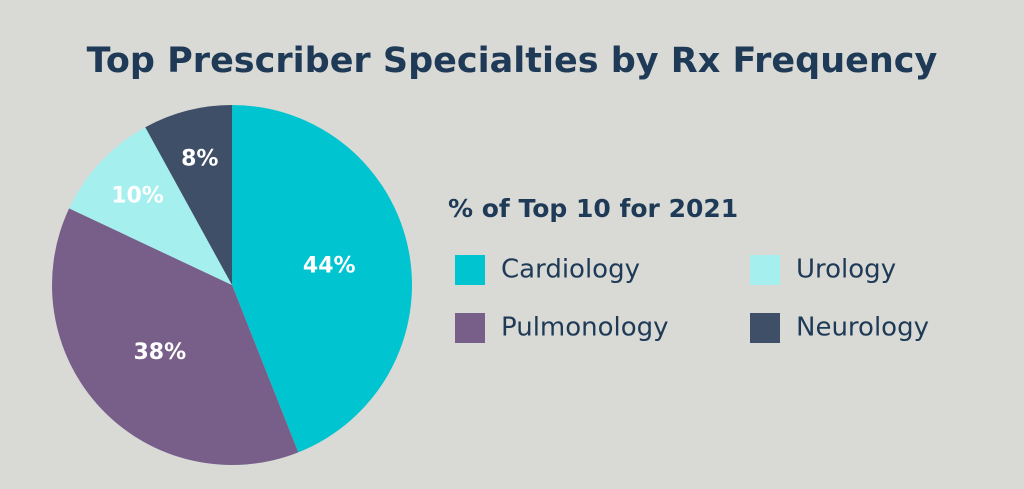 Image resolution: width=1024 pixels, height=489 pixels. What do you see at coordinates (593, 208) in the screenshot?
I see `legend-title: % of Top 10 for 2021` at bounding box center [593, 208].